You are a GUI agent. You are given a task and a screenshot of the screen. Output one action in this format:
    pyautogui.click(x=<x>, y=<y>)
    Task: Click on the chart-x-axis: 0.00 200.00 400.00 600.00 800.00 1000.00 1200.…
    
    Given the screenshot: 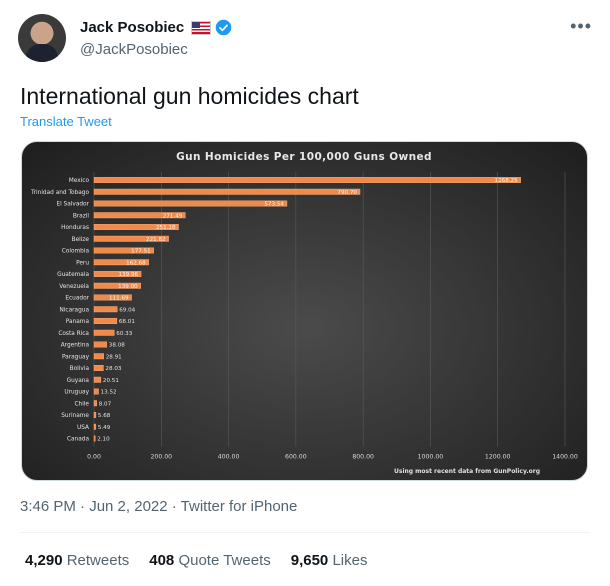 What is the action you would take?
    pyautogui.click(x=332, y=457)
    